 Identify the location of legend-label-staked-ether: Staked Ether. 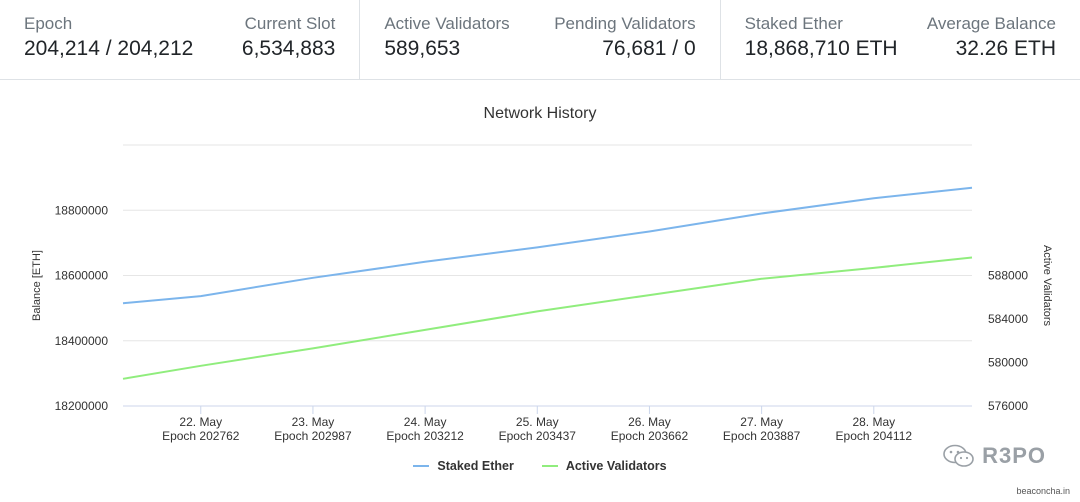
(475, 466).